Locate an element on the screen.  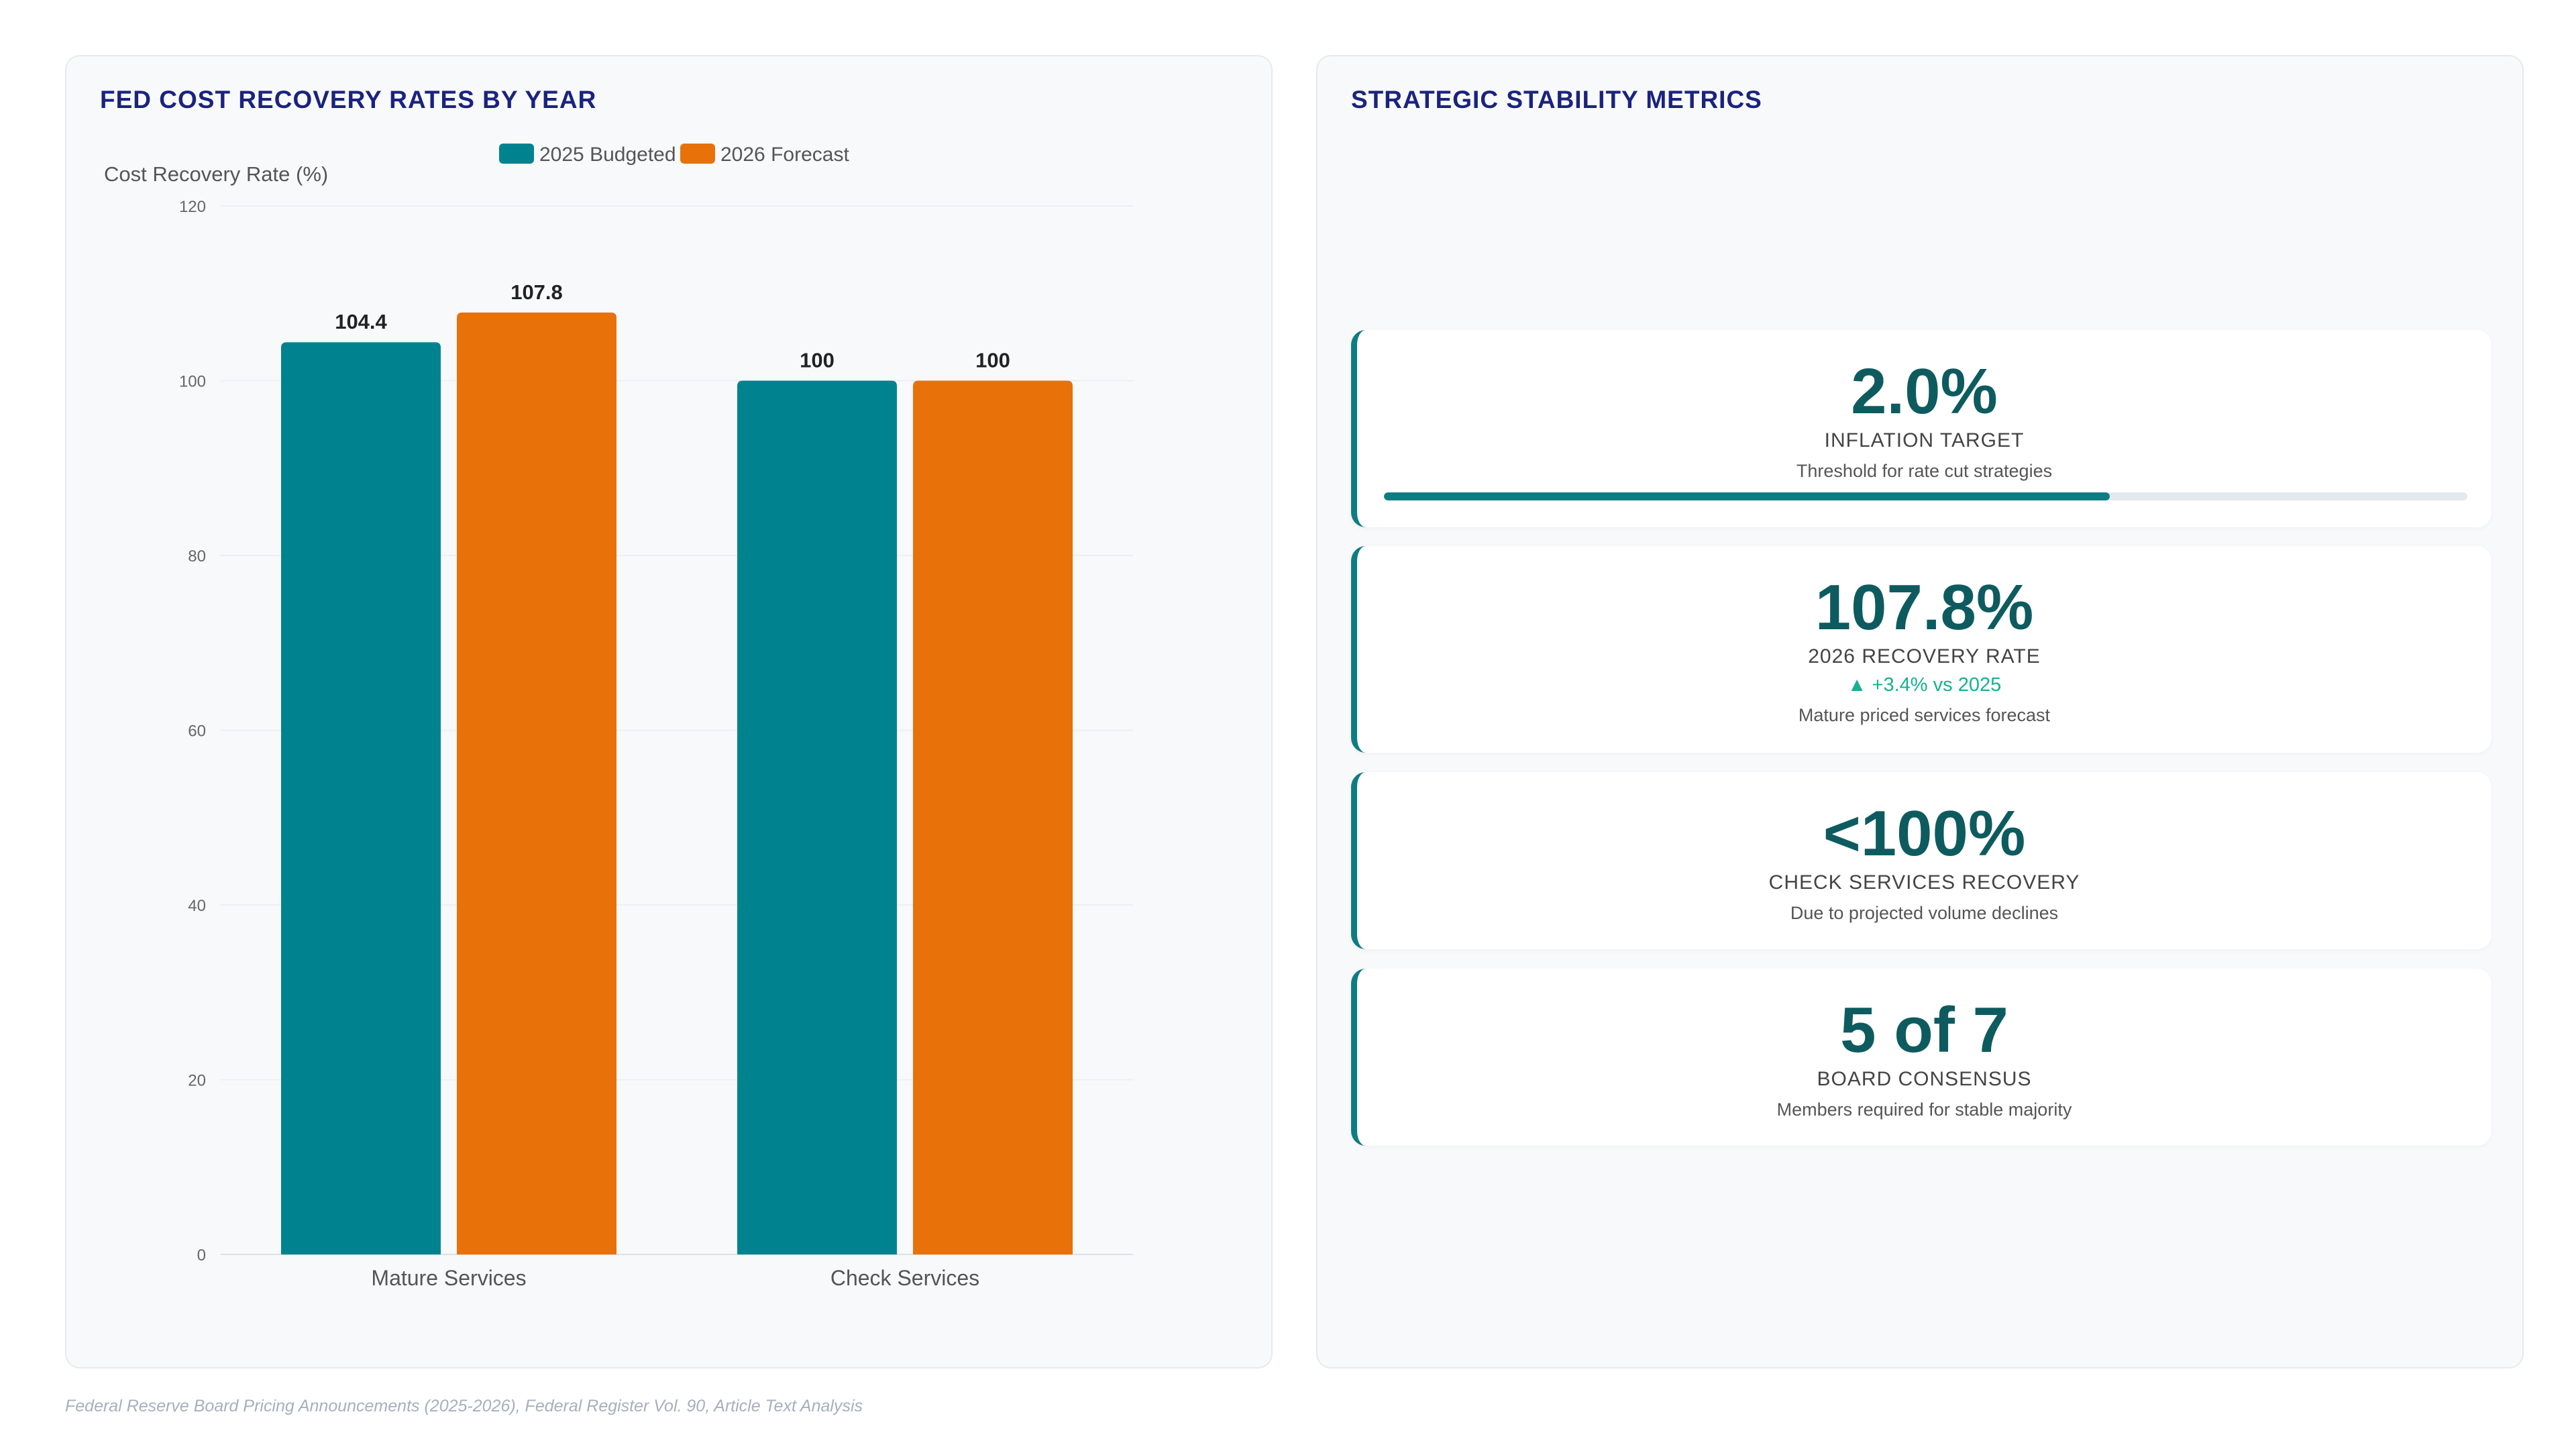
y-tick-label: 100 is located at coordinates (192, 382).